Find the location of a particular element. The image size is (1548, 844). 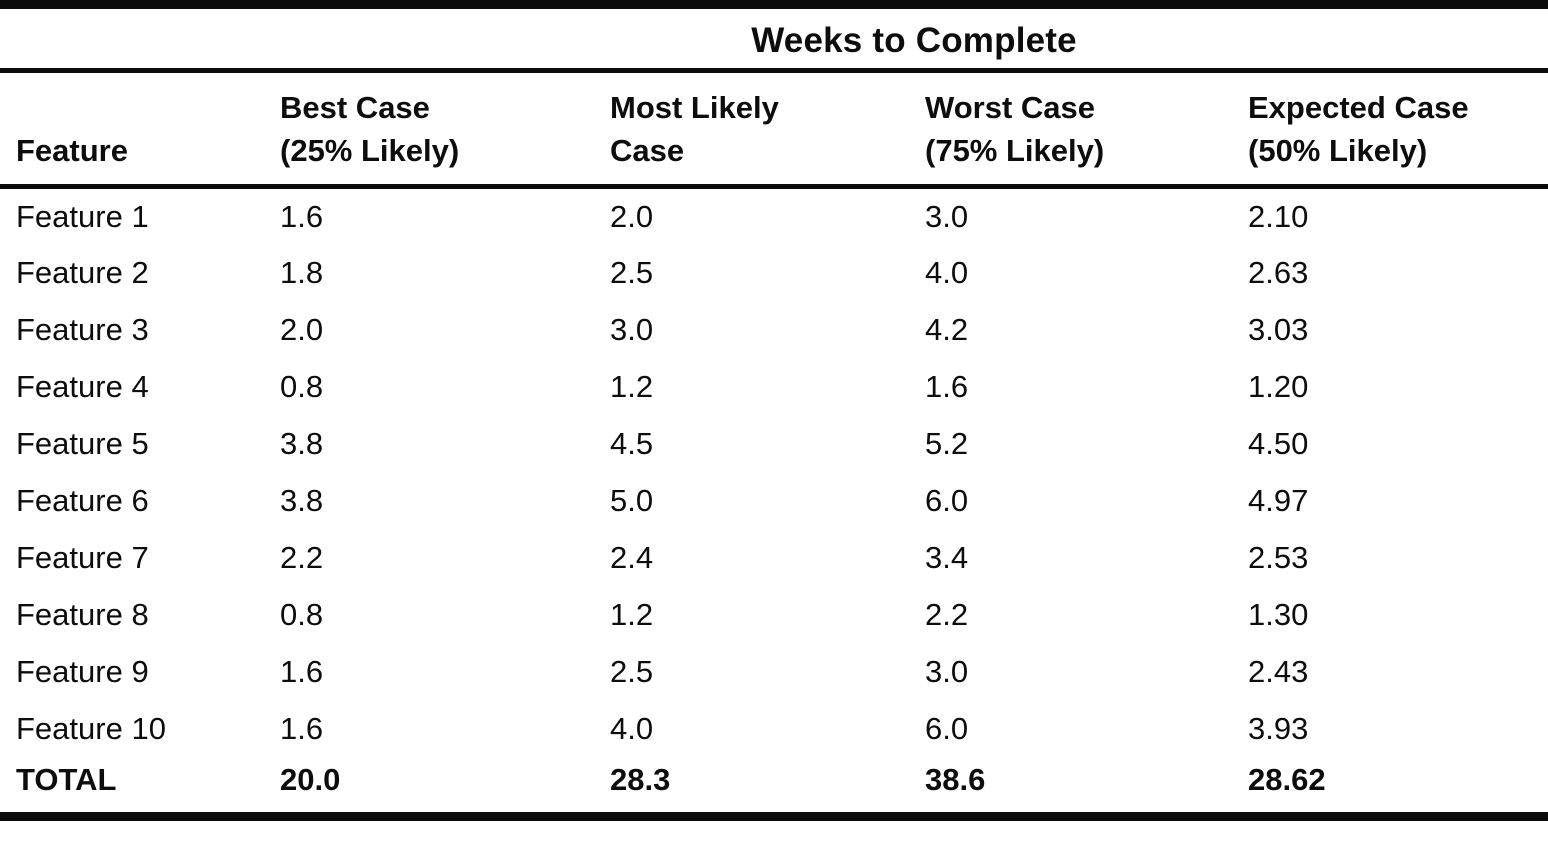

table-row: Feature 3 2.0 3.0 4.2 3.03 is located at coordinates (774, 328).